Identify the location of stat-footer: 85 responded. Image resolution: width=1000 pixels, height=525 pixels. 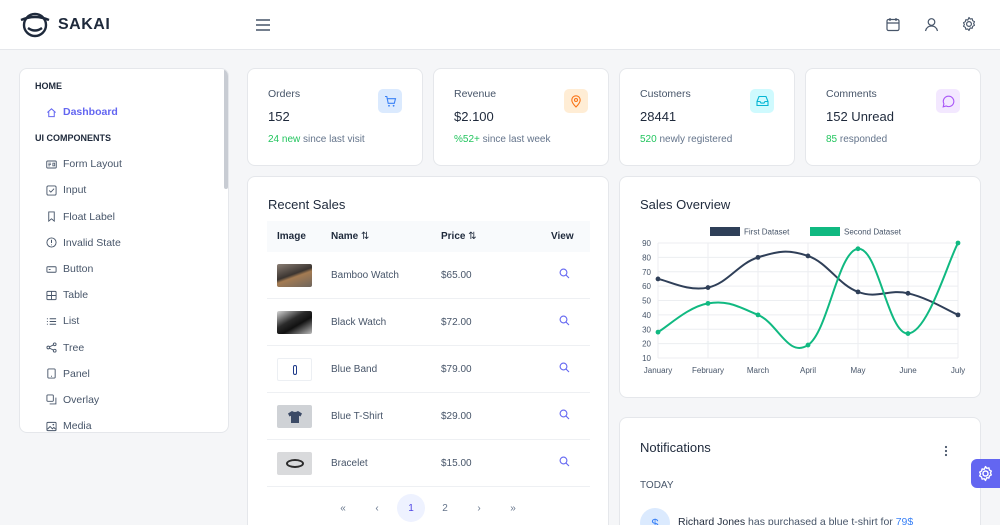
(856, 139).